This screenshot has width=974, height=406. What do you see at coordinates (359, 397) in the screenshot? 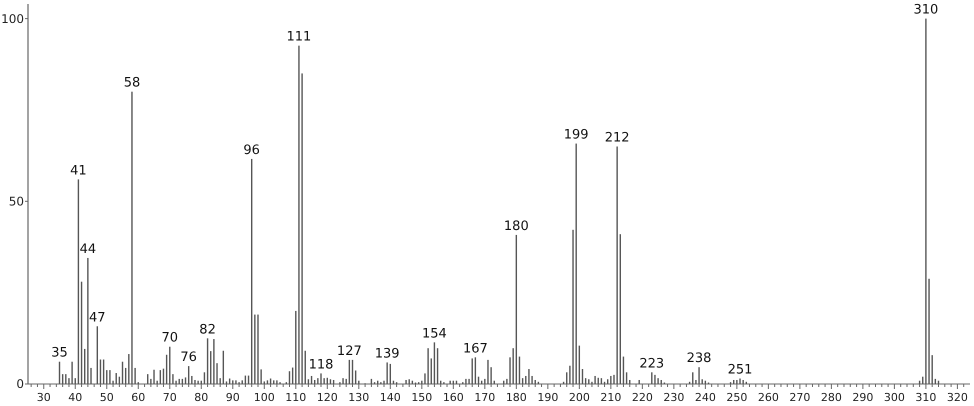
I see `x-tick-label: 130` at bounding box center [359, 397].